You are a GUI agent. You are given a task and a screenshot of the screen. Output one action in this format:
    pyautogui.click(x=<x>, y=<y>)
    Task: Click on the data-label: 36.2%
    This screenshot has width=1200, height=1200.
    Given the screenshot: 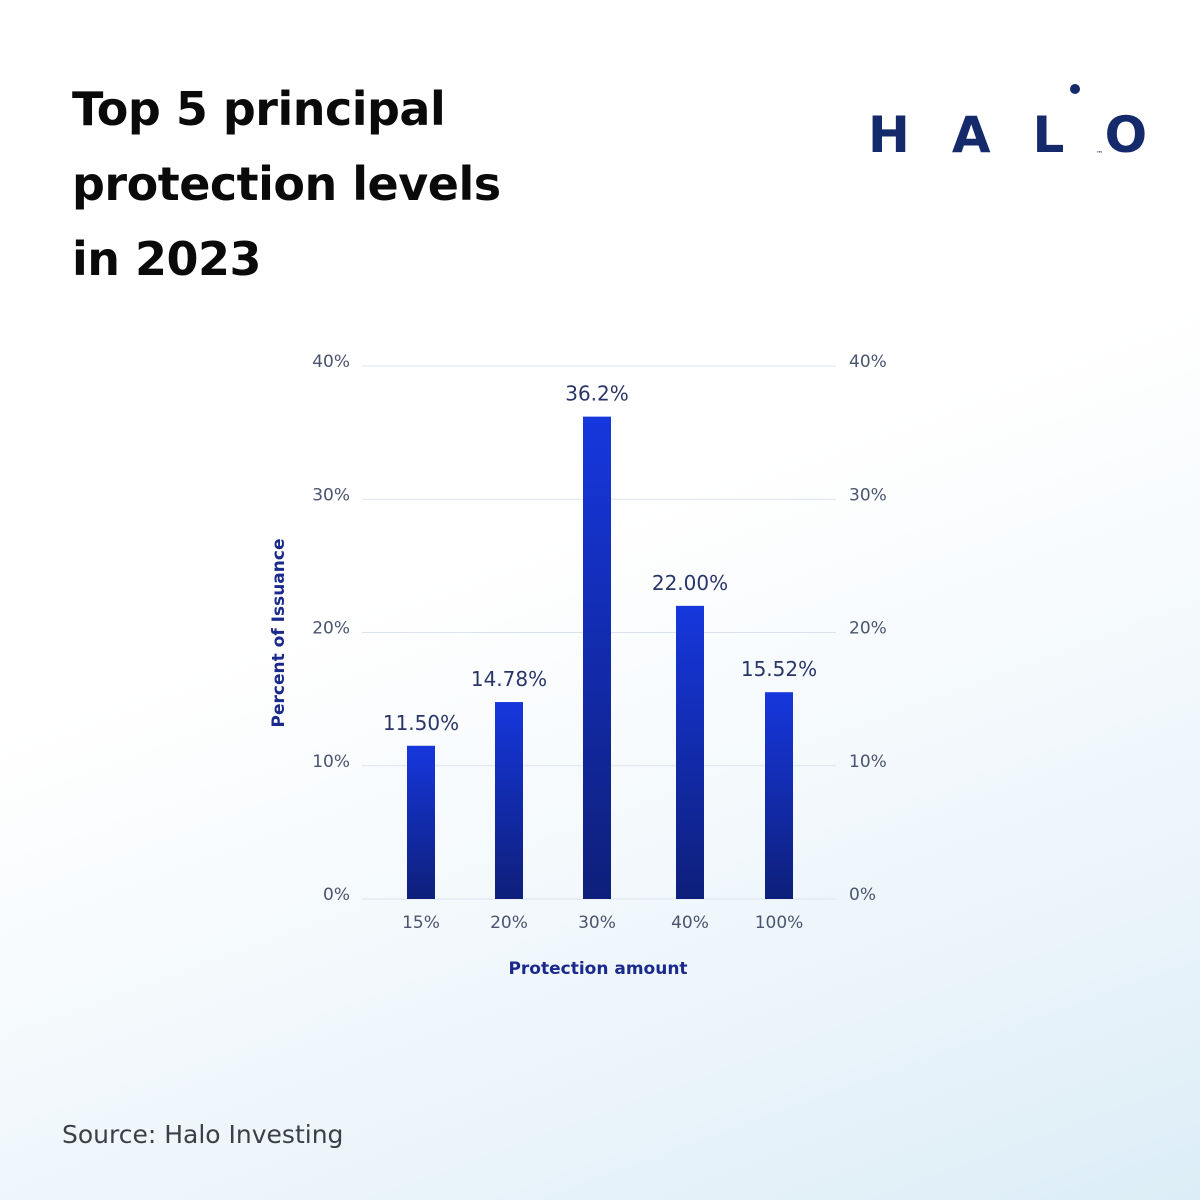 What is the action you would take?
    pyautogui.click(x=597, y=394)
    